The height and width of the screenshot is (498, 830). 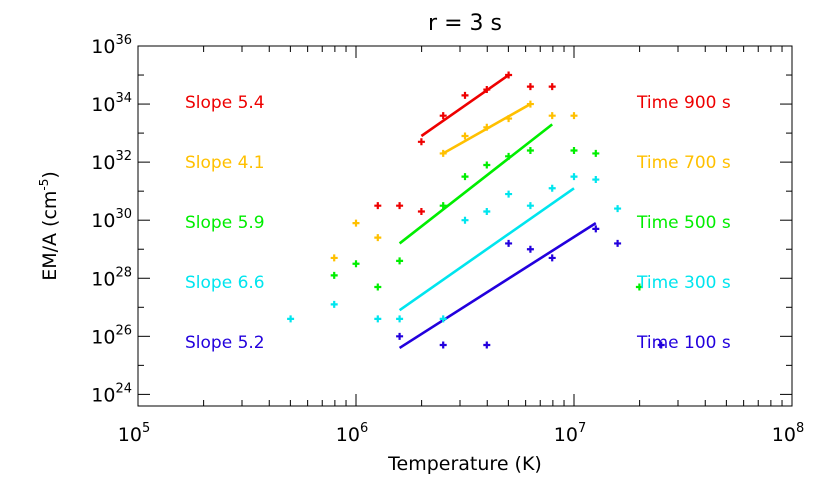 What do you see at coordinates (225, 103) in the screenshot?
I see `slope-label: Slope 5.4` at bounding box center [225, 103].